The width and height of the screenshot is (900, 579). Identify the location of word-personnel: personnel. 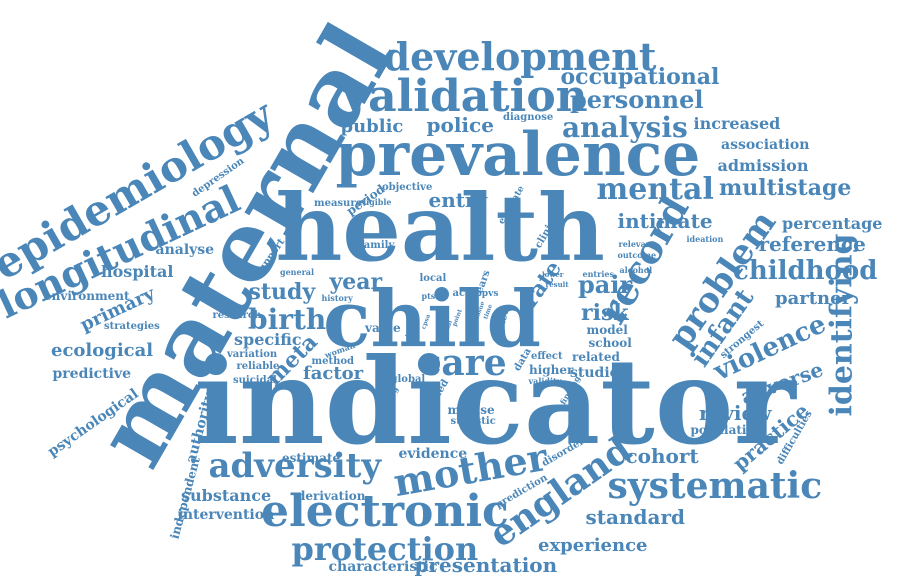
(637, 99).